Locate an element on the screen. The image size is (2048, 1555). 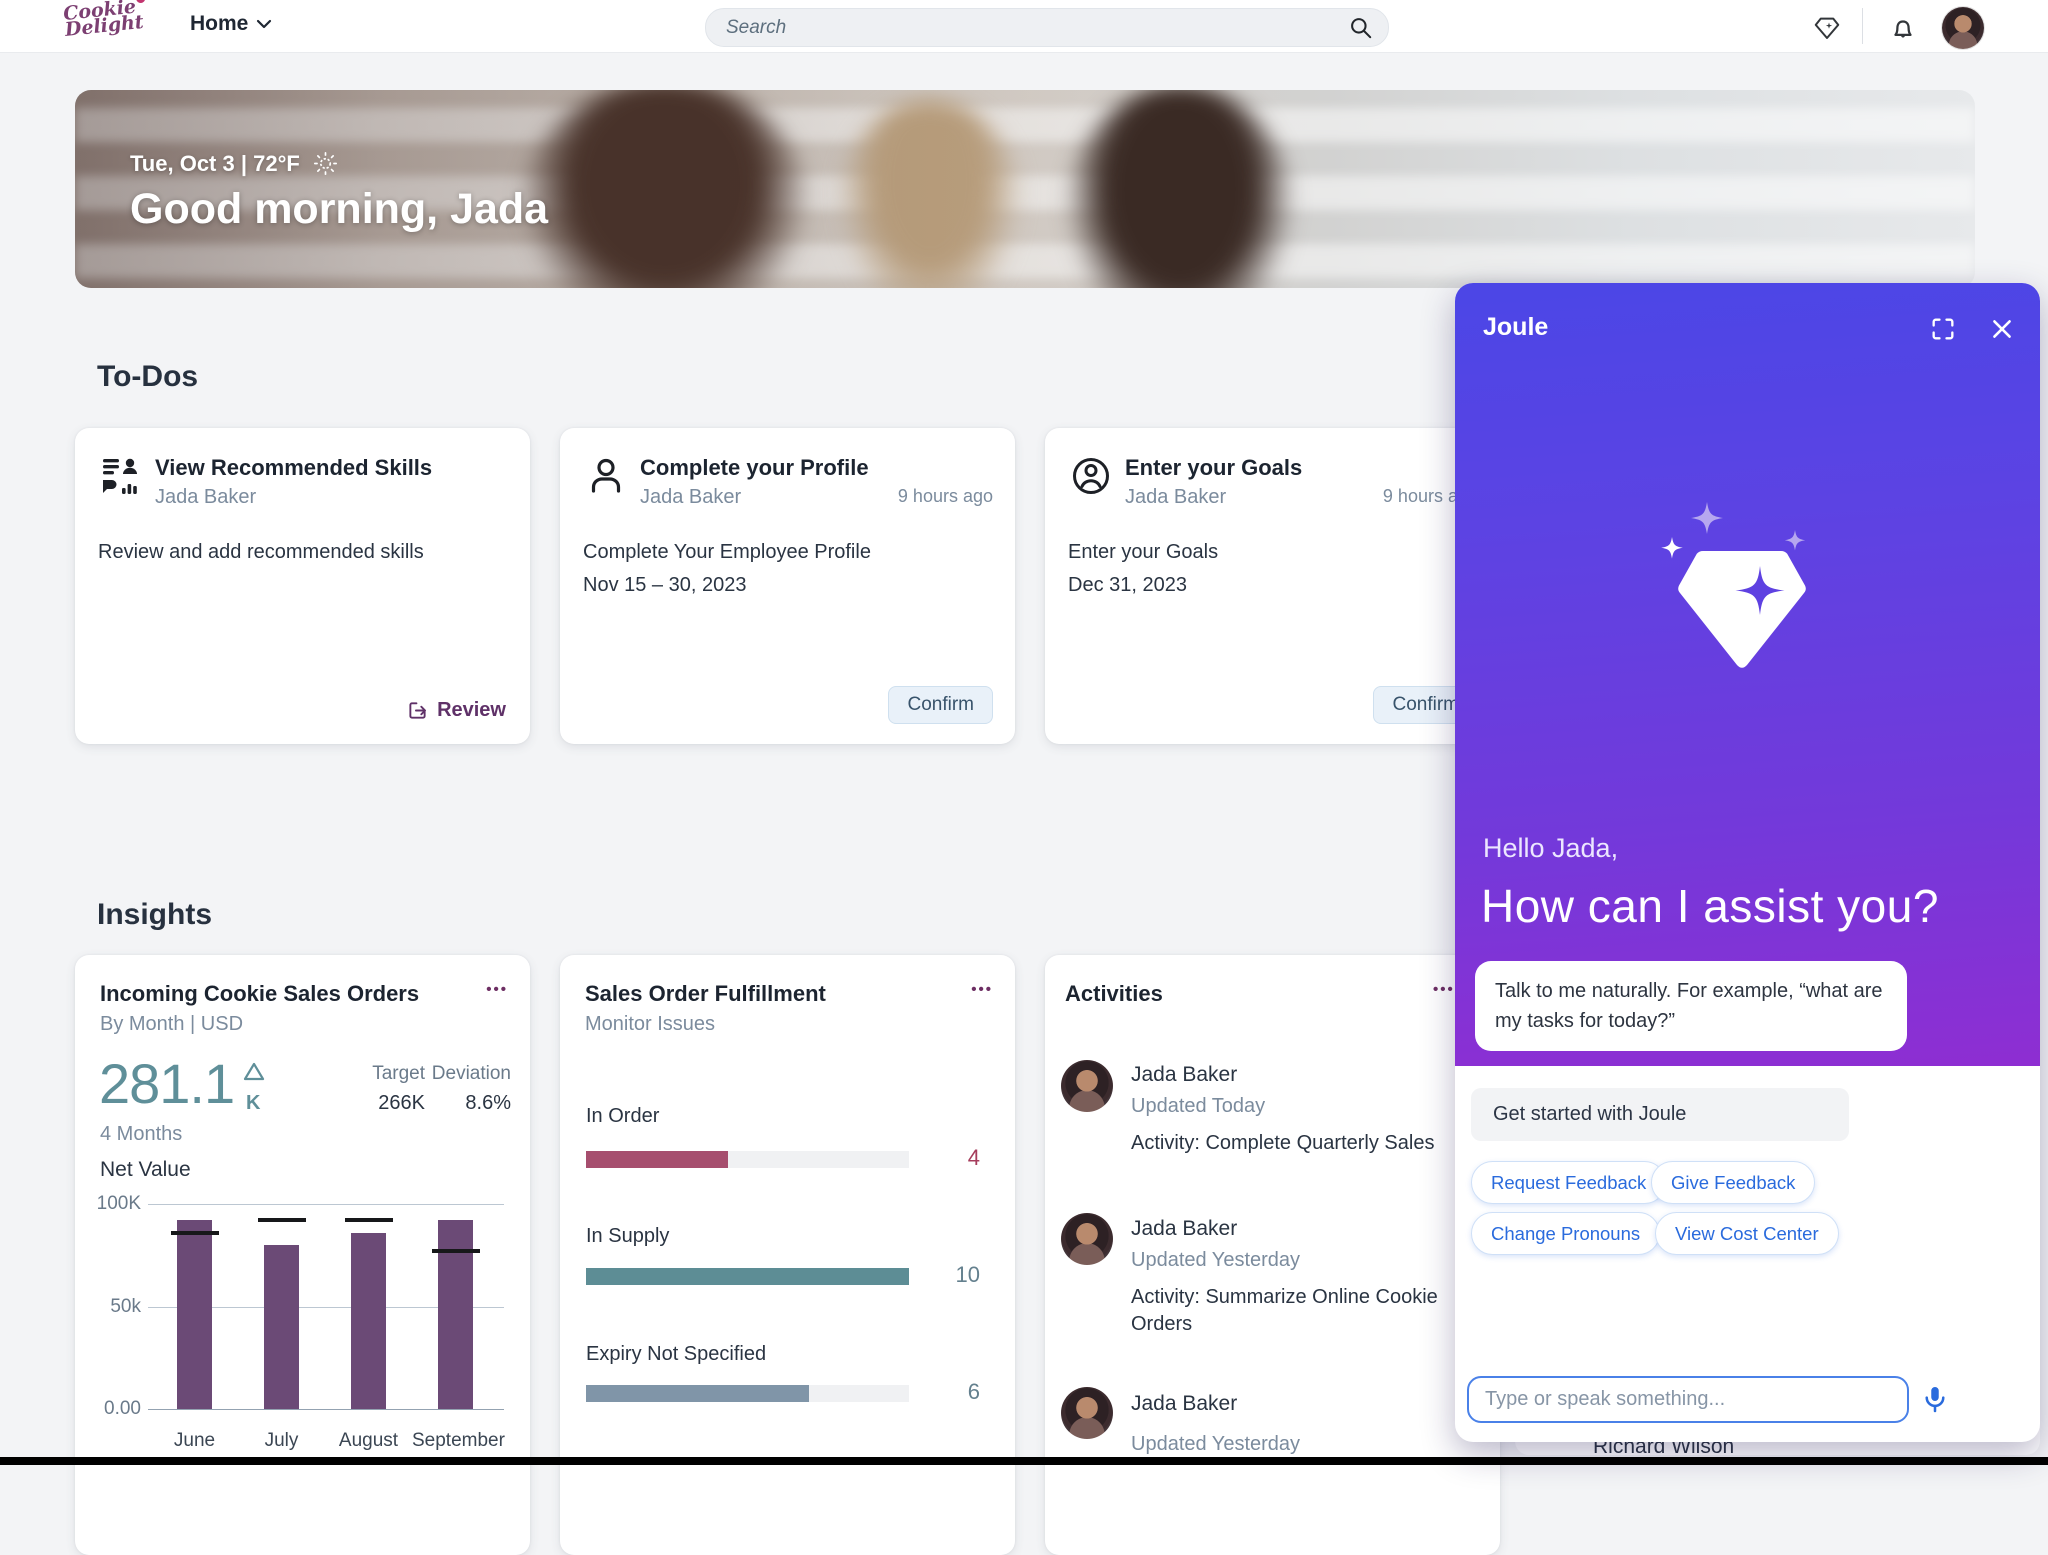
y-axis-ticks: 100K 50k 0.00 is located at coordinates (108, 1306).